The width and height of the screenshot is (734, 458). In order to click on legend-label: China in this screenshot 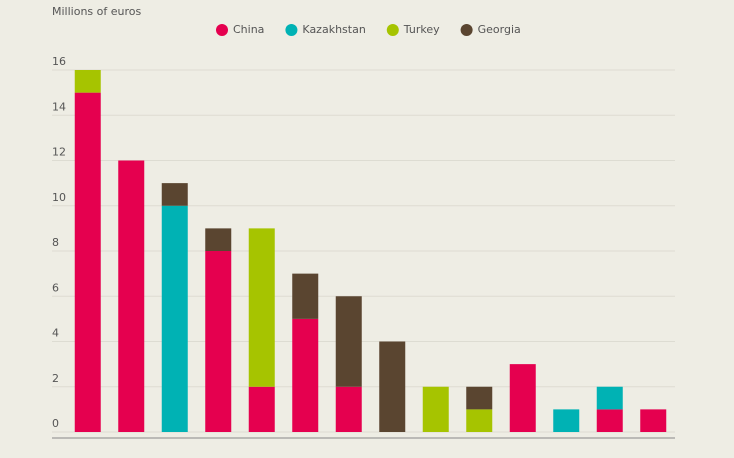, I will do `click(248, 29)`.